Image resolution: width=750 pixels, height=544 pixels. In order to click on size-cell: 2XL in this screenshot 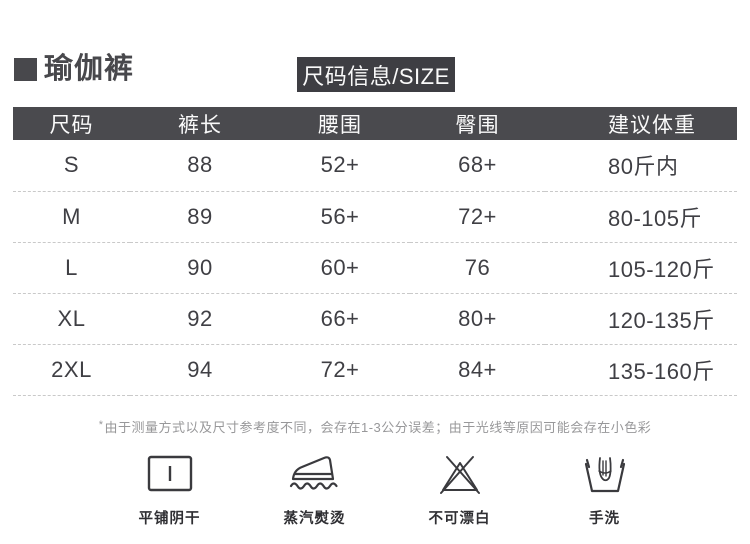, I will do `click(71, 369)`.